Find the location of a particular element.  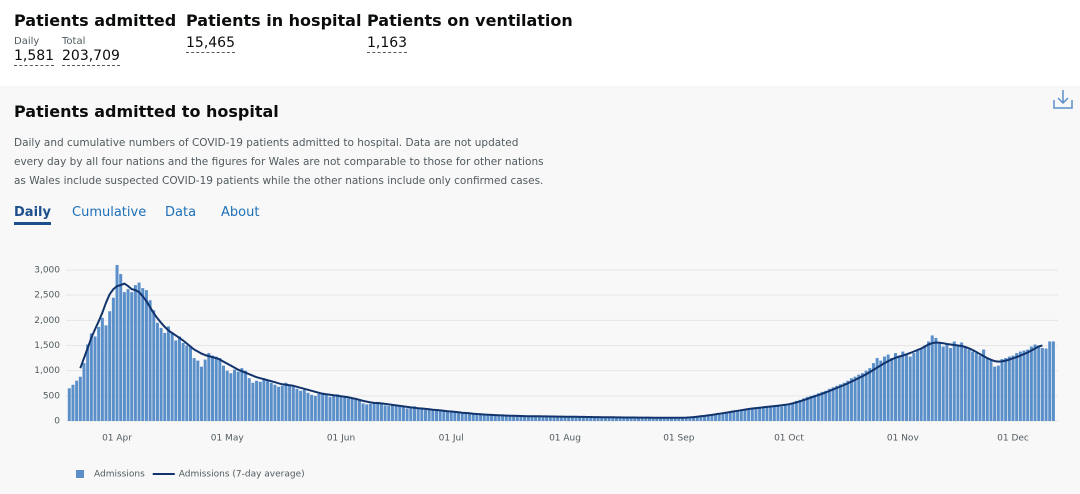

tab: Data is located at coordinates (181, 212).